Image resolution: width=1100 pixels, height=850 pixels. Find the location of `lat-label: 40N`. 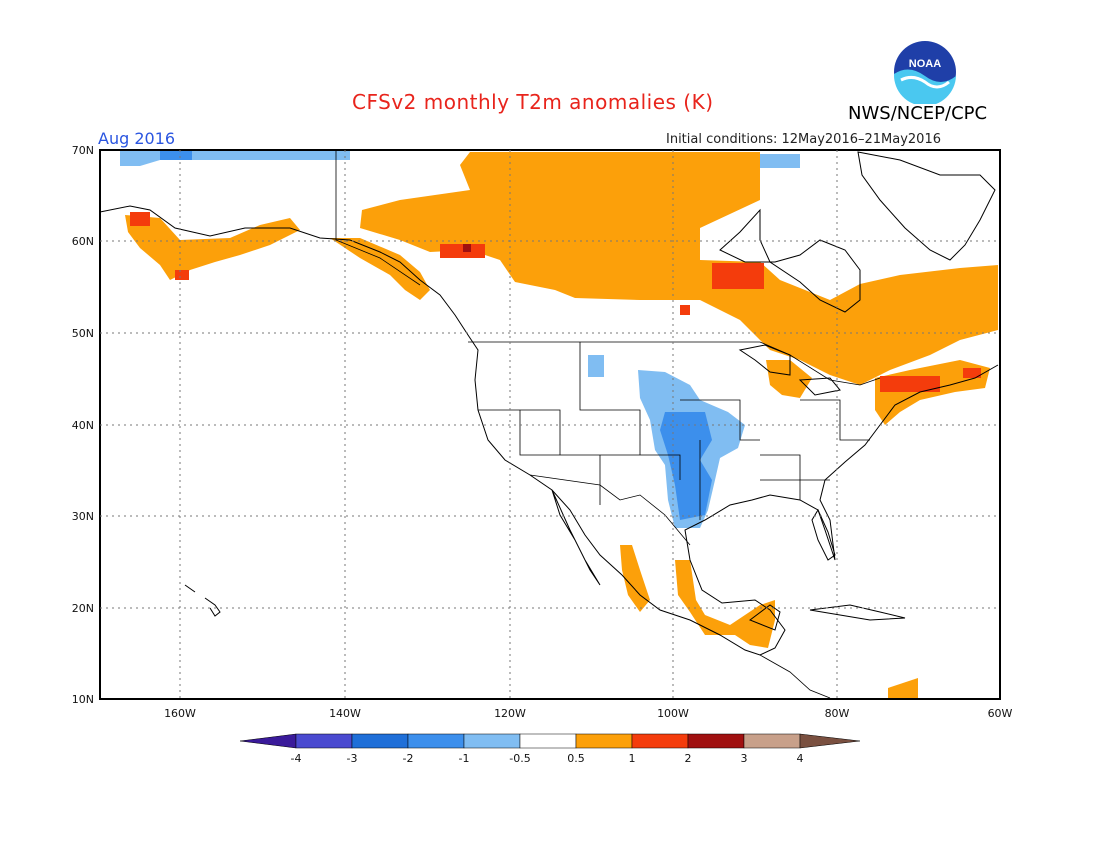

lat-label: 40N is located at coordinates (83, 425).